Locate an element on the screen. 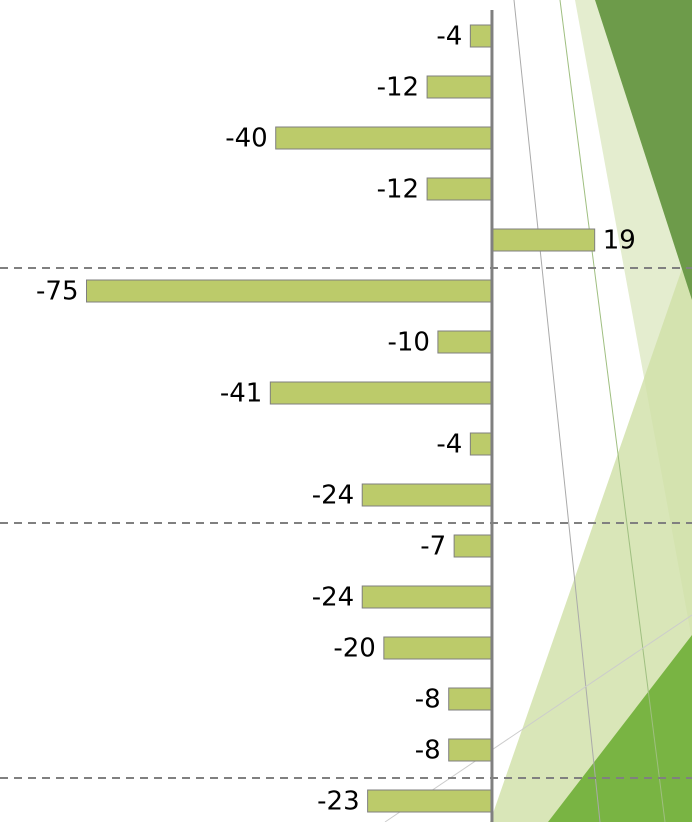 The width and height of the screenshot is (692, 822). value-label: -10 is located at coordinates (408, 343).